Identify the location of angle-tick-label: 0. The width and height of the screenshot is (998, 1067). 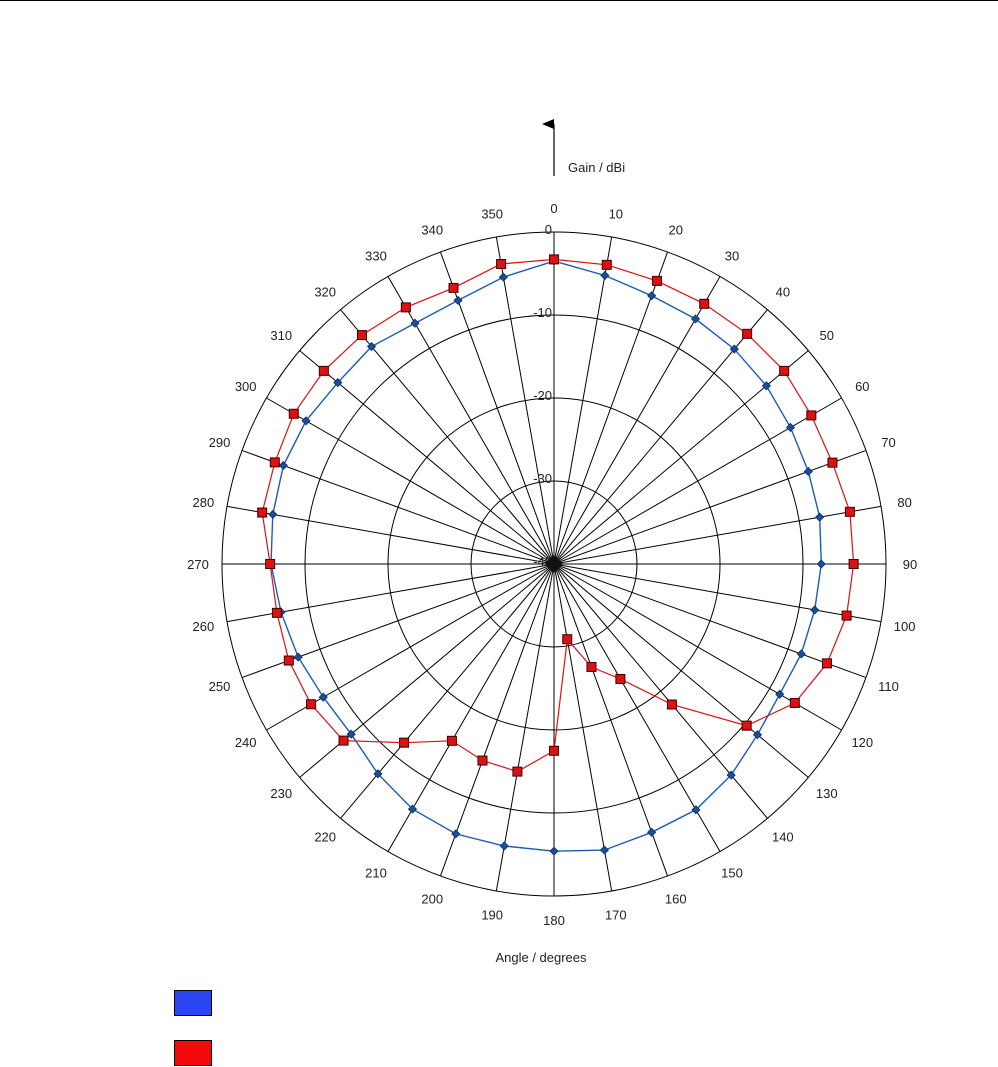
(553, 208).